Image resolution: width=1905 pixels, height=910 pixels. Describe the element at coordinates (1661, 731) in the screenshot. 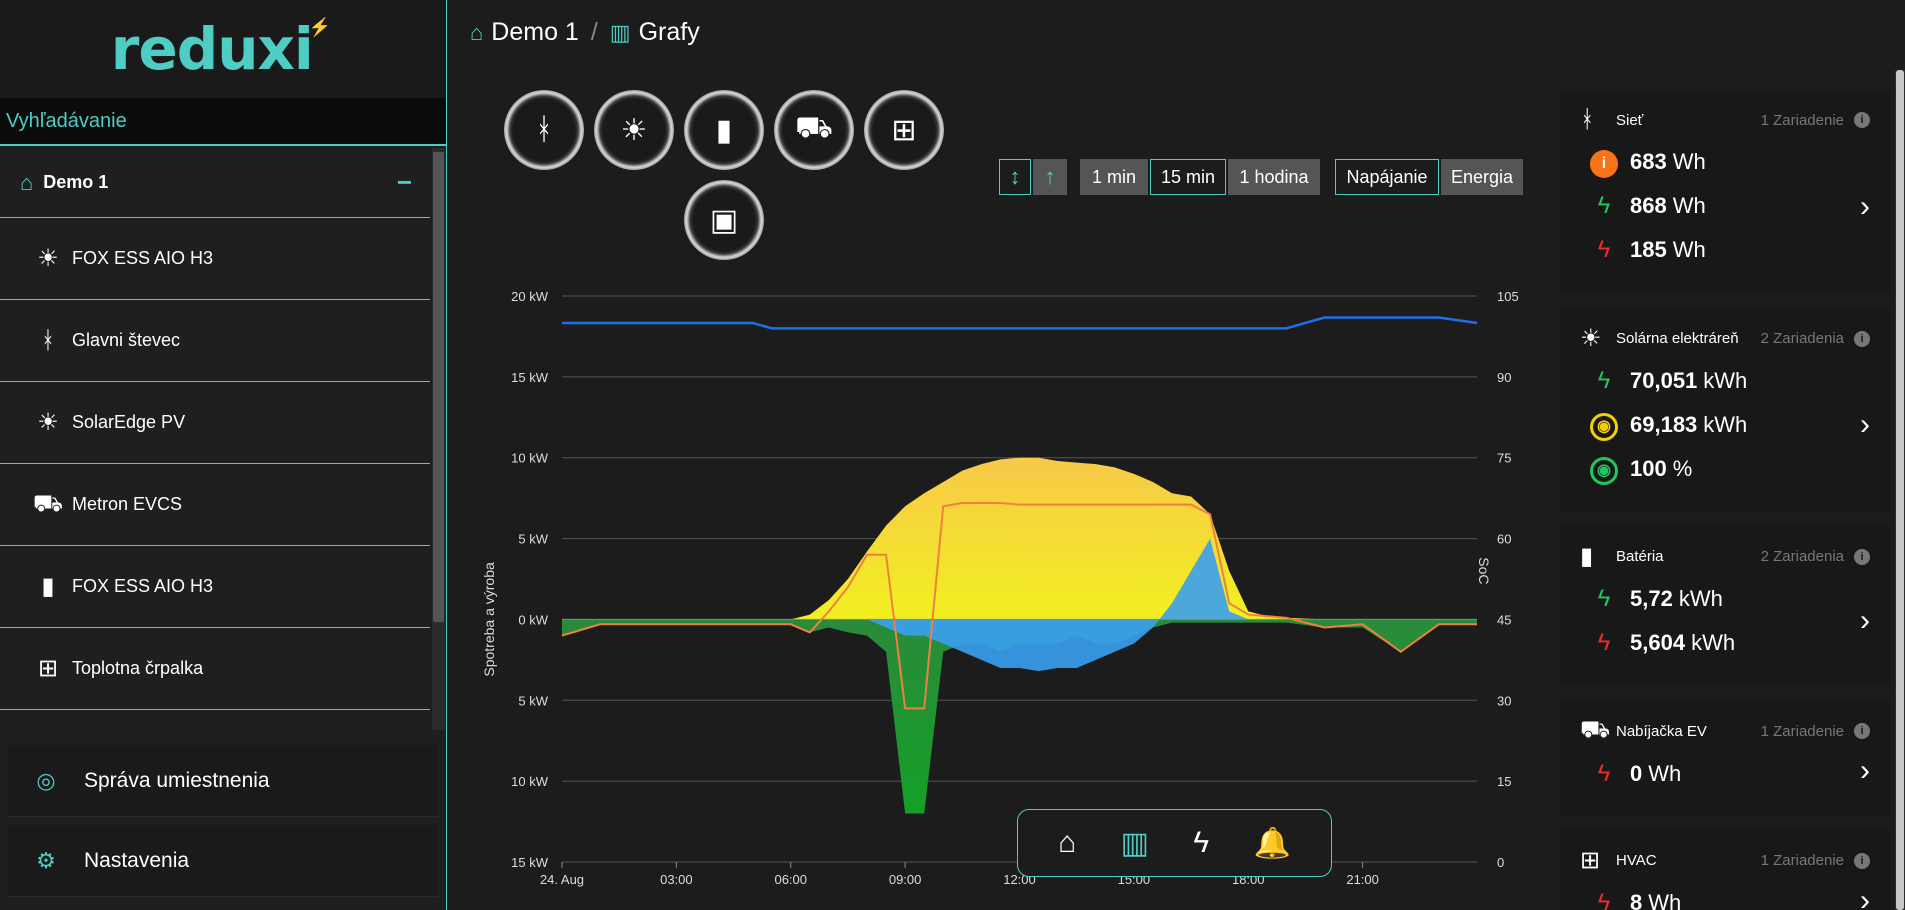

I see `card-title: Nabíjačka EV` at that location.